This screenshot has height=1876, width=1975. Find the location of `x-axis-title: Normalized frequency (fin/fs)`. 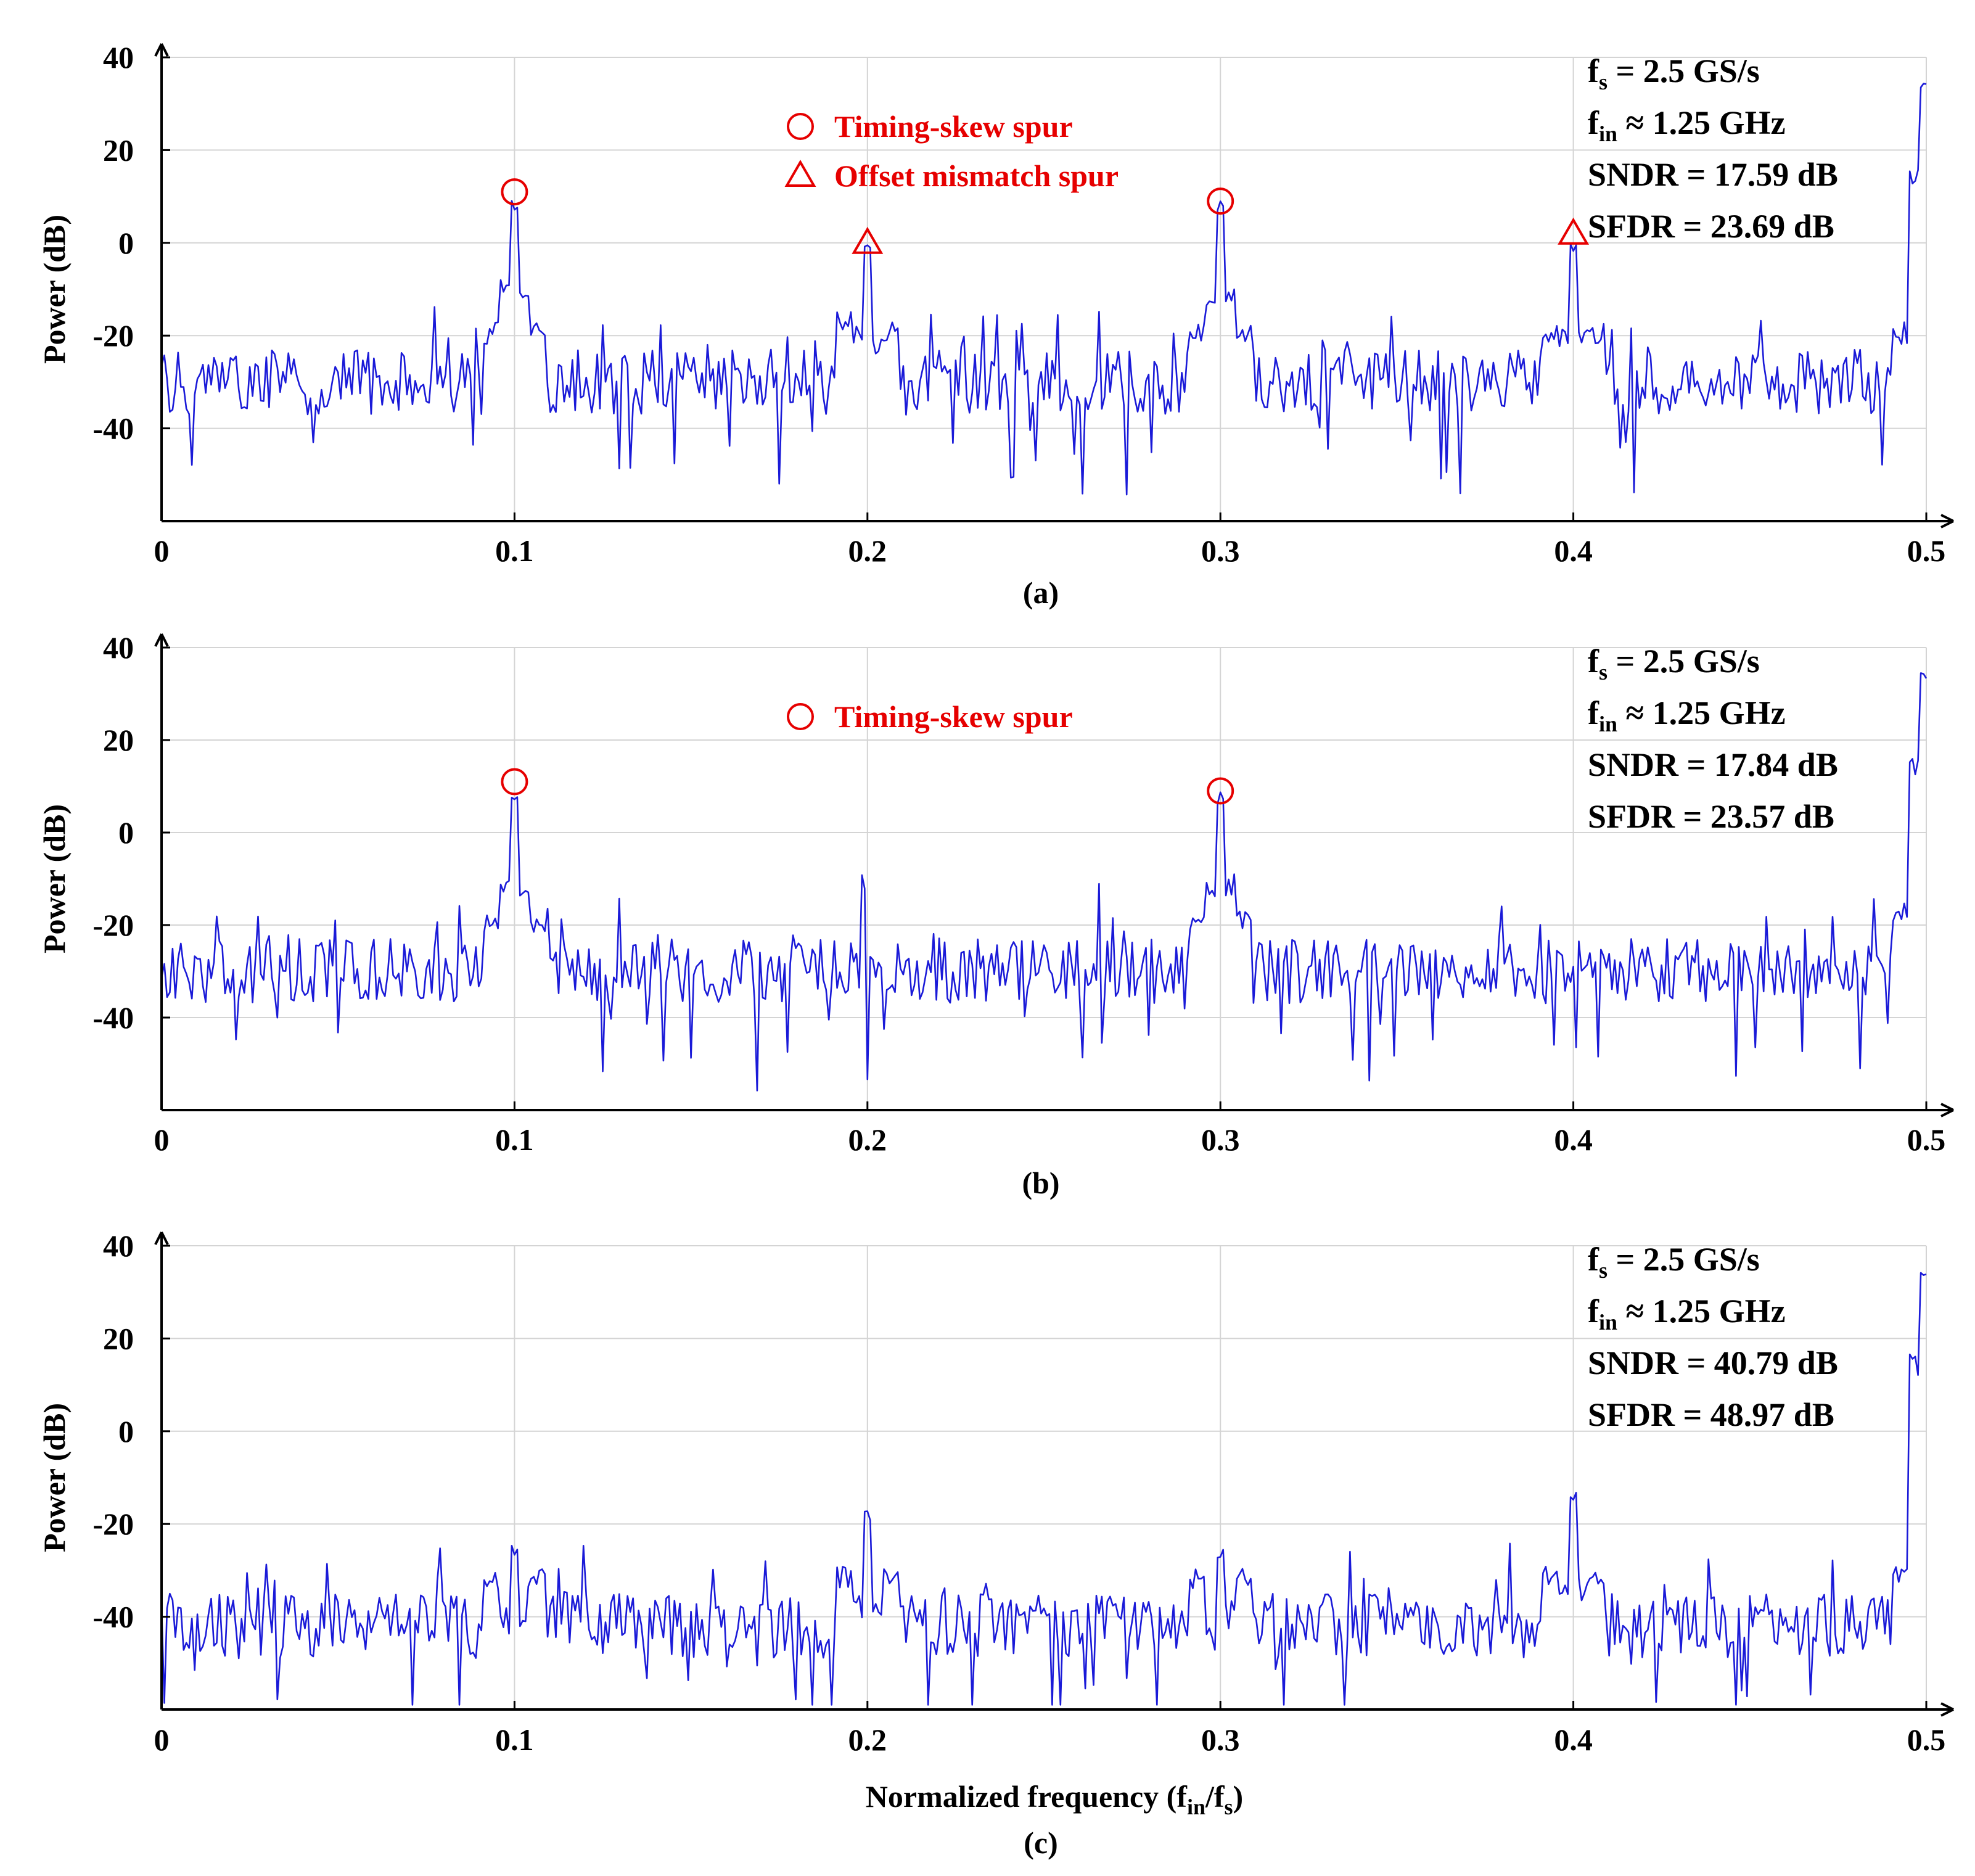

x-axis-title: Normalized frequency (fin/fs) is located at coordinates (1054, 1799).